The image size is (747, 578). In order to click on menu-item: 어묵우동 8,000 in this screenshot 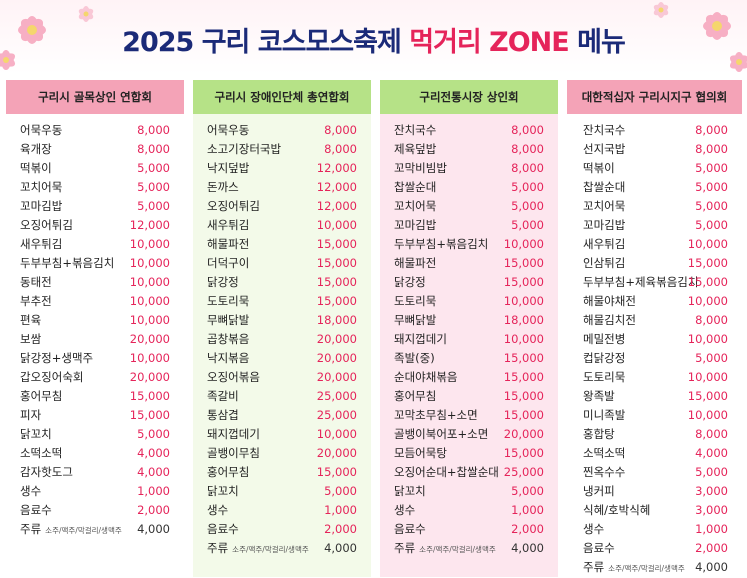, I will do `click(95, 130)`.